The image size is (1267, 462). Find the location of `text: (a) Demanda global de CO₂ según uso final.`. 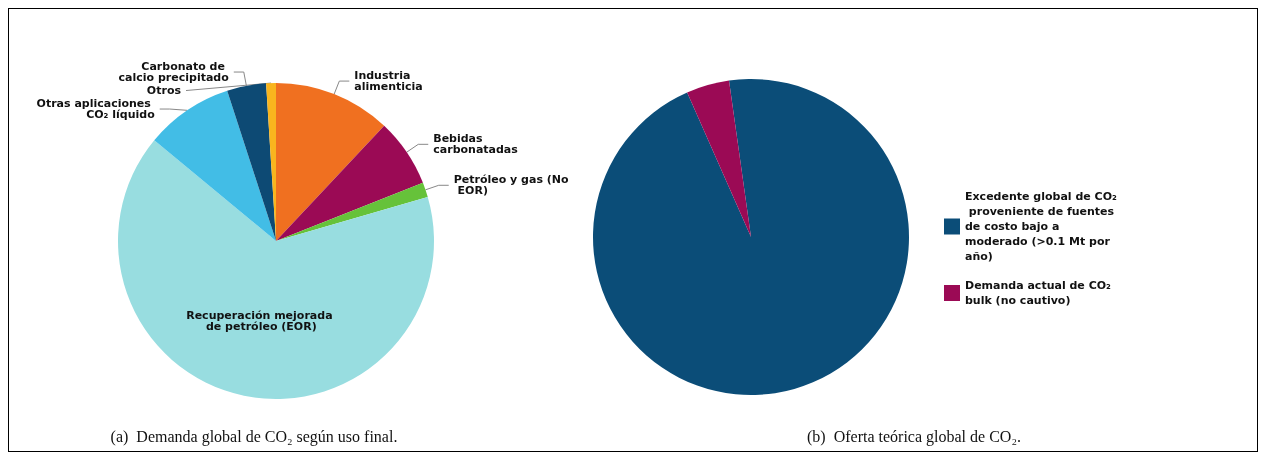

text: (a) Demanda global de CO₂ según uso final. is located at coordinates (254, 436).